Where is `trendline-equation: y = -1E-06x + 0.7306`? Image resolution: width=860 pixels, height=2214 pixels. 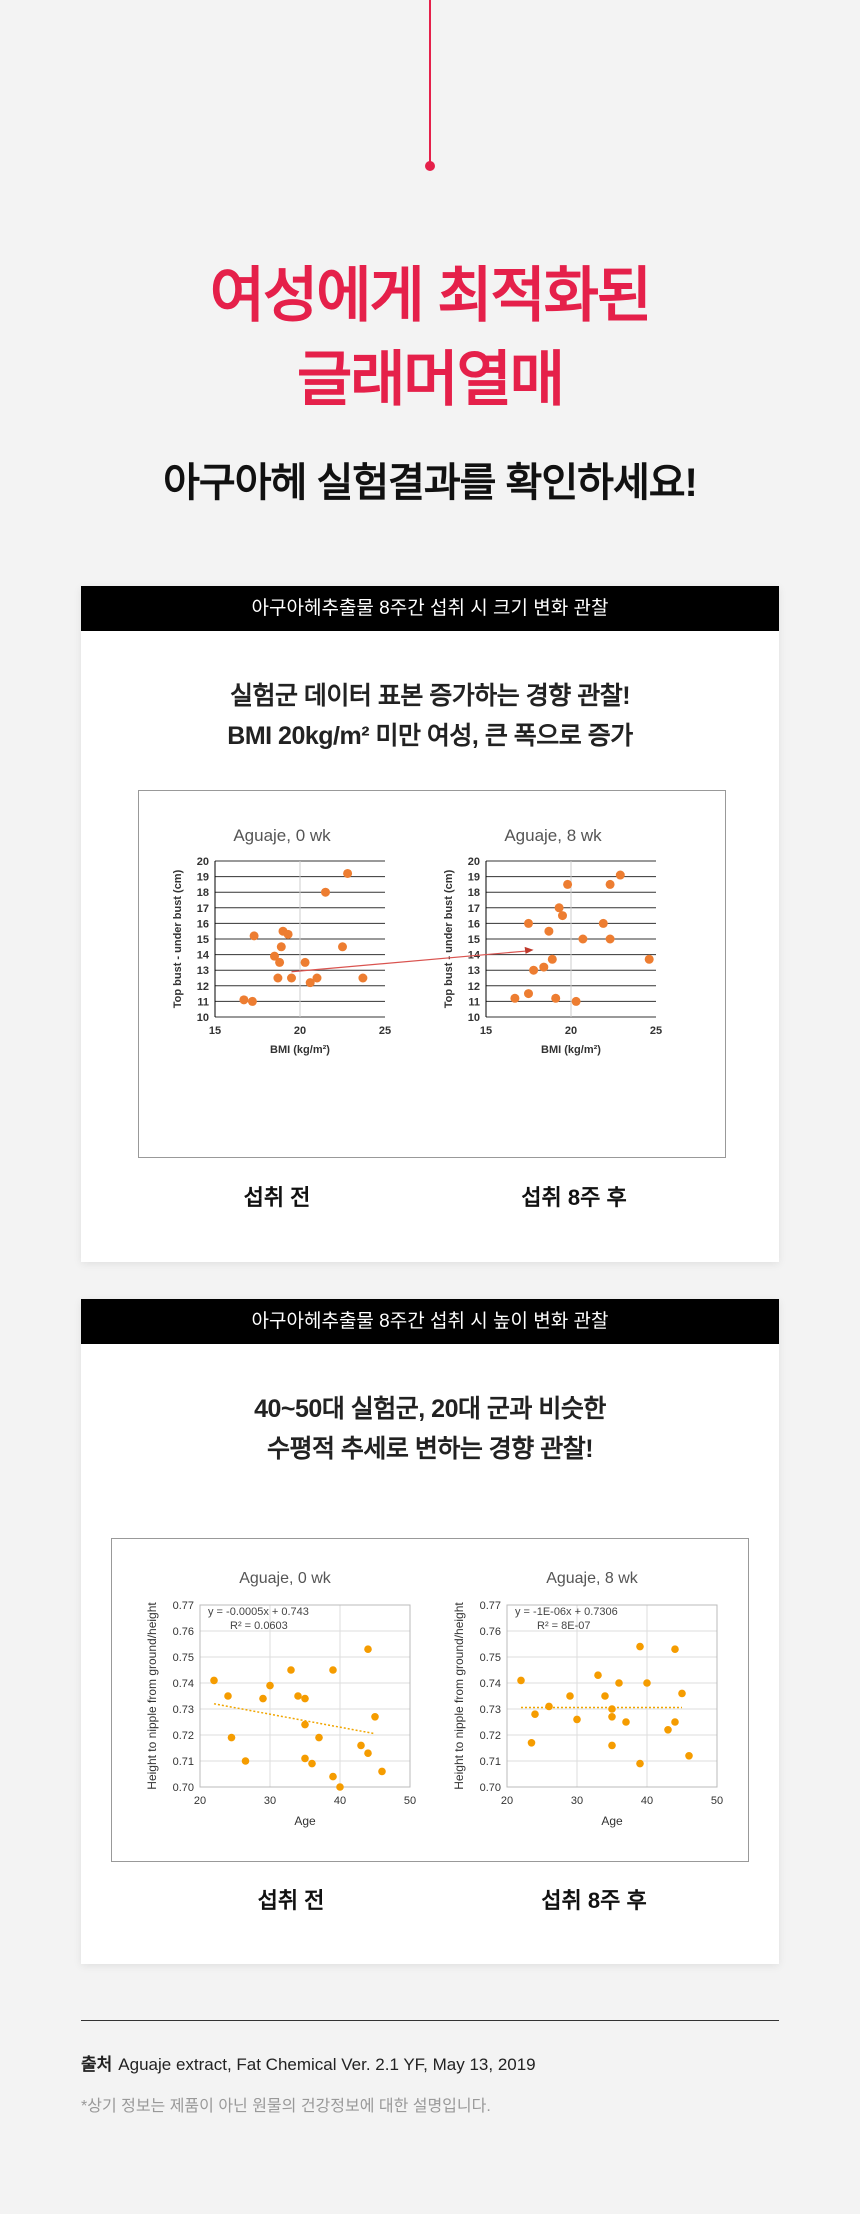 trendline-equation: y = -1E-06x + 0.7306 is located at coordinates (566, 1612).